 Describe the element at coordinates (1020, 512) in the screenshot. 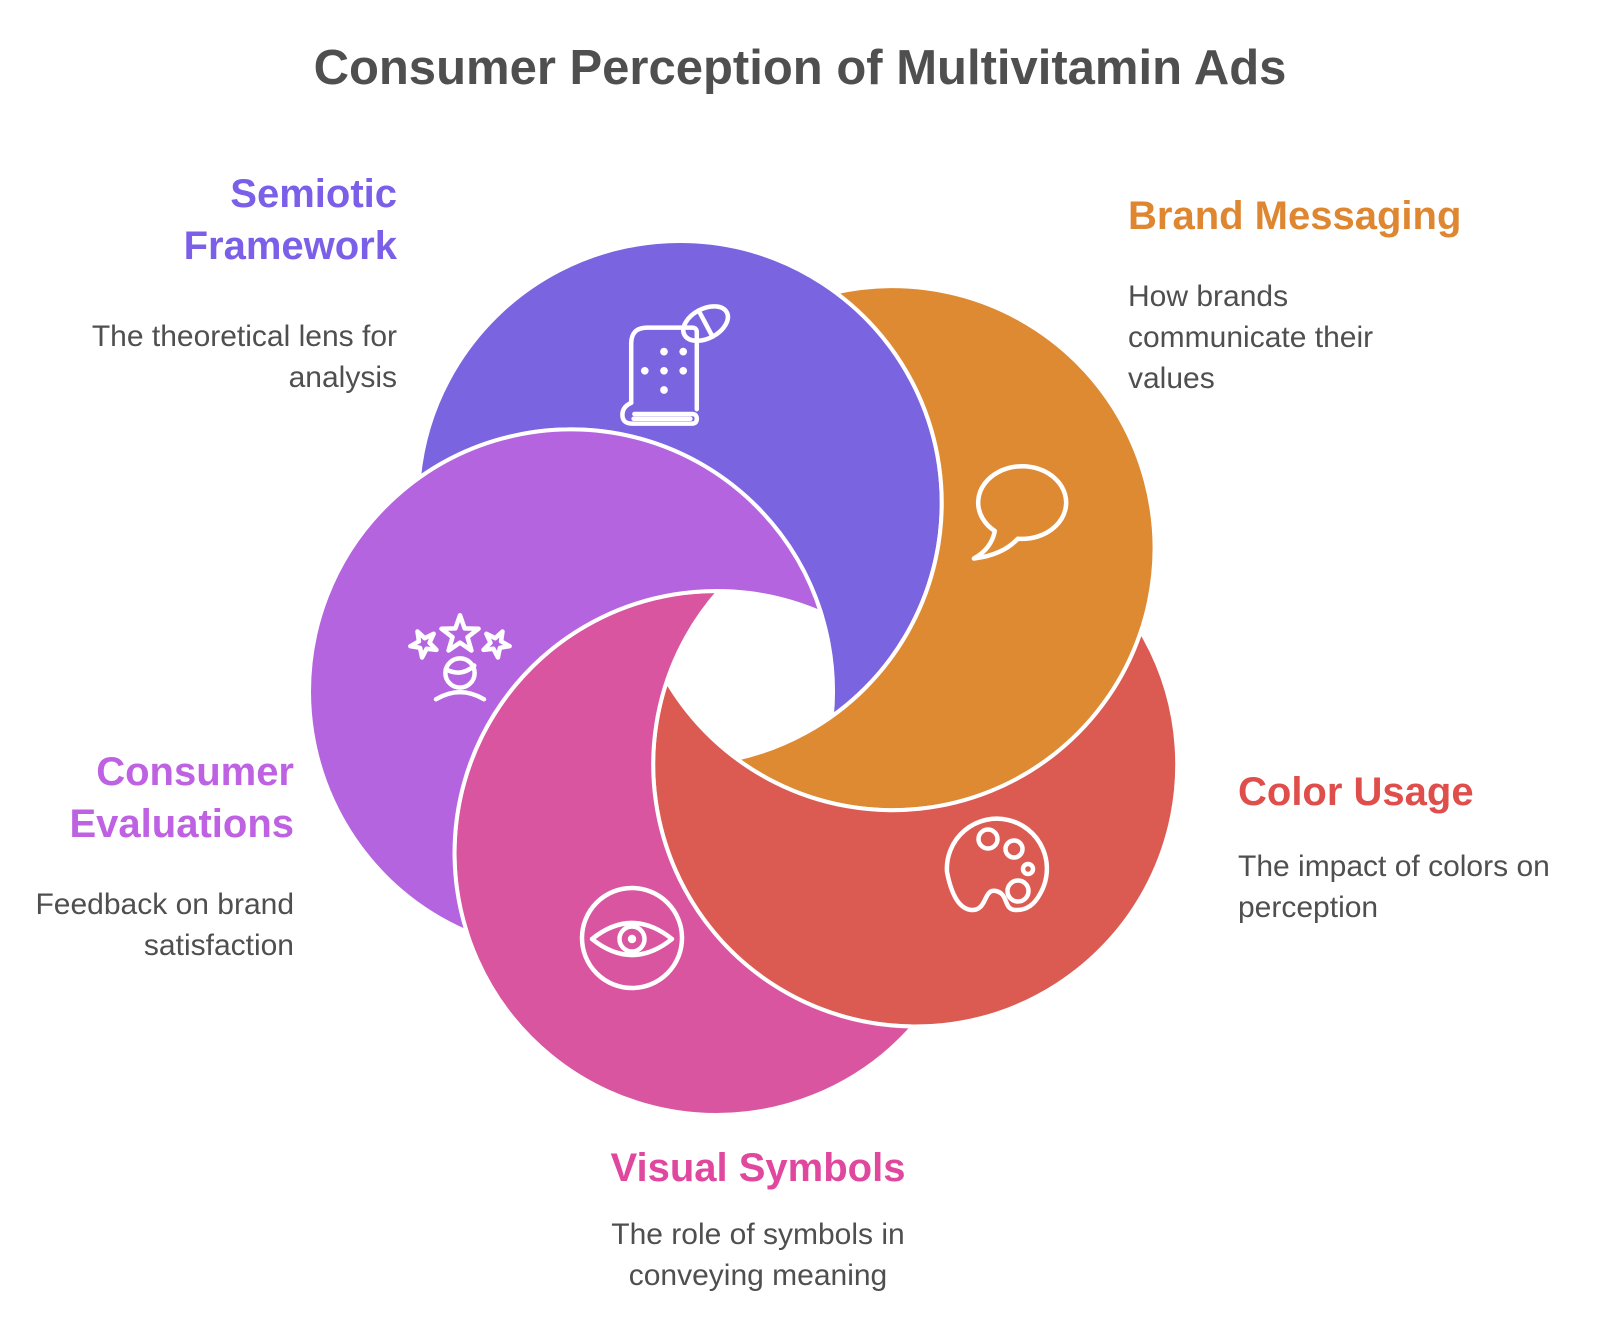

I see `speech-bubble-icon` at that location.